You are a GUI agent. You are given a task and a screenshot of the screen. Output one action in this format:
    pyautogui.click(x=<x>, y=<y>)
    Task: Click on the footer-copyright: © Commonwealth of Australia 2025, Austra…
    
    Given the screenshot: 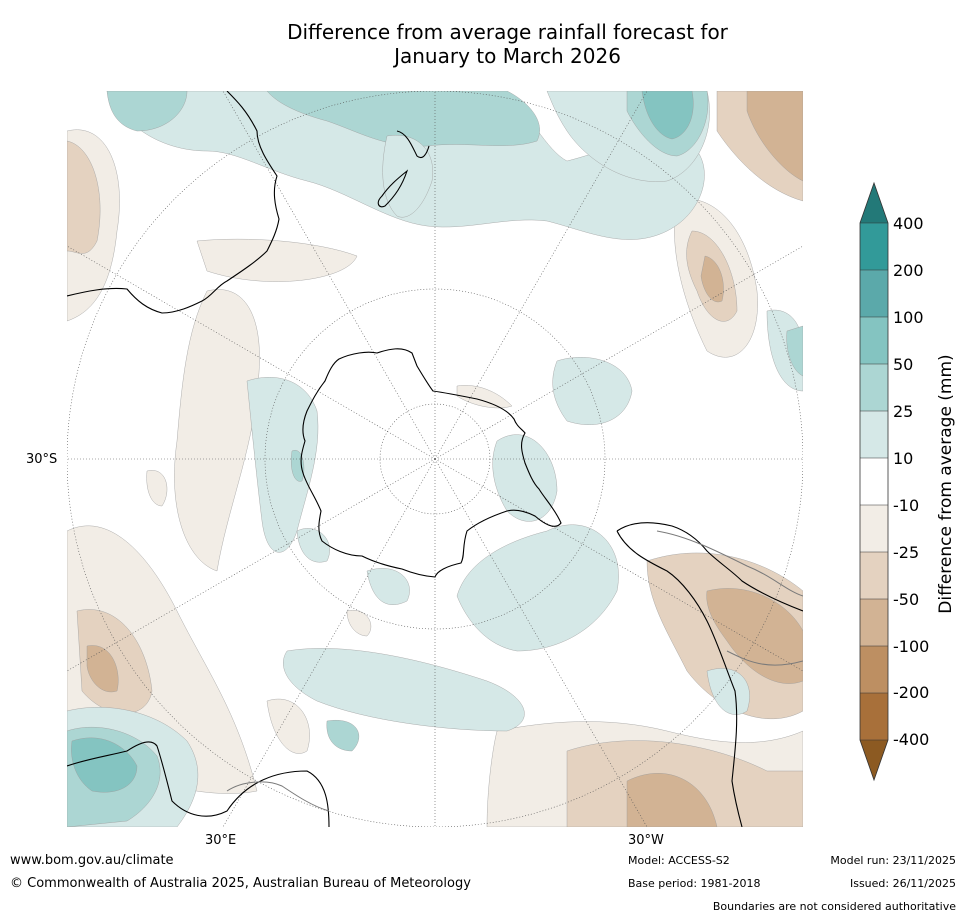 What is the action you would take?
    pyautogui.click(x=240, y=883)
    